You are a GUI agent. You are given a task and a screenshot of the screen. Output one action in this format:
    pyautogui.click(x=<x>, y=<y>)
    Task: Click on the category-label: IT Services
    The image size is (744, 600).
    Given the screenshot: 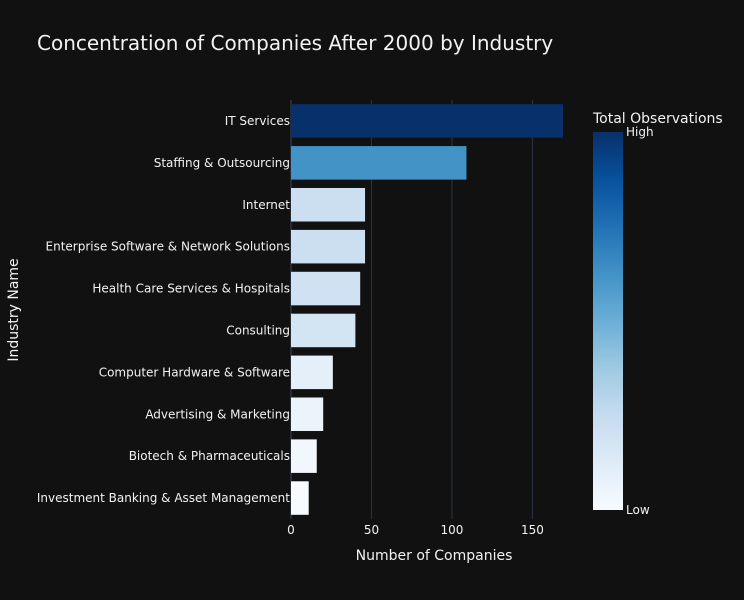 What is the action you would take?
    pyautogui.click(x=257, y=121)
    